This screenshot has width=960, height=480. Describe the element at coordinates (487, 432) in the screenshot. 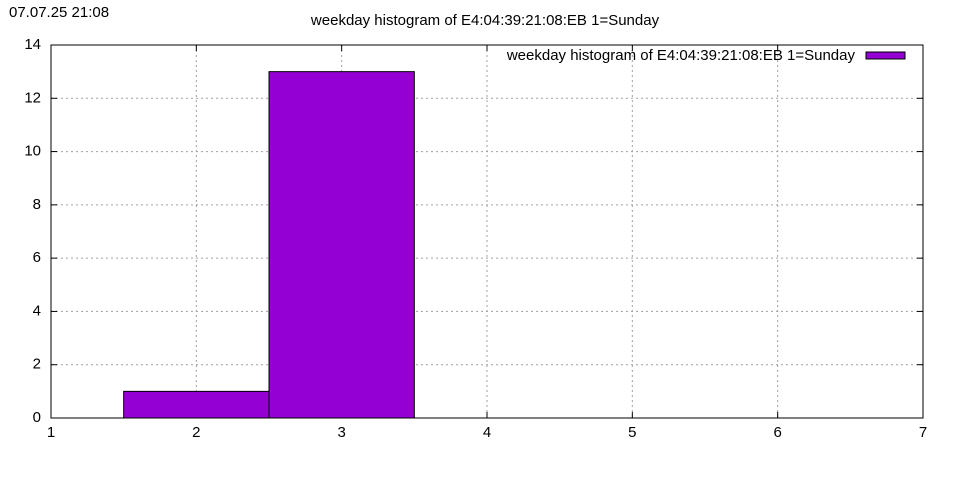

I see `x-tick-label: 4` at that location.